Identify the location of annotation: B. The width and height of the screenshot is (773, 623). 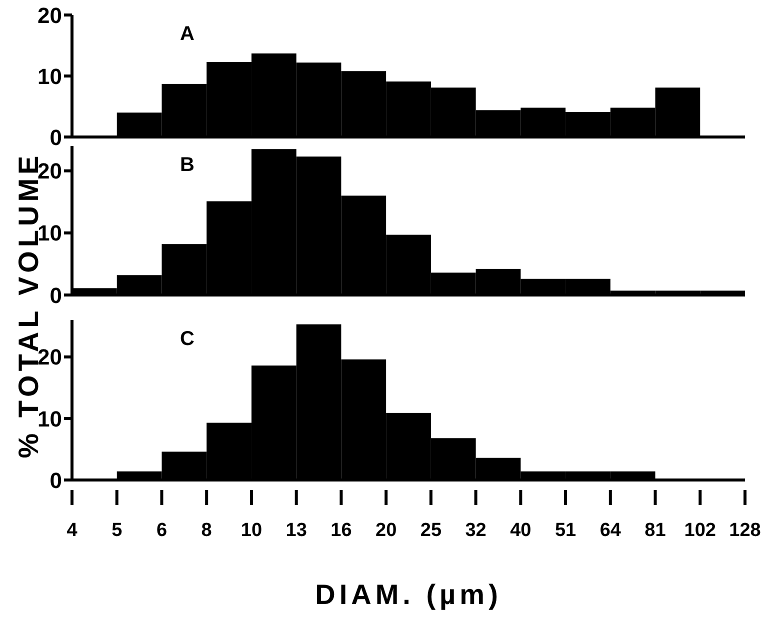
(187, 165).